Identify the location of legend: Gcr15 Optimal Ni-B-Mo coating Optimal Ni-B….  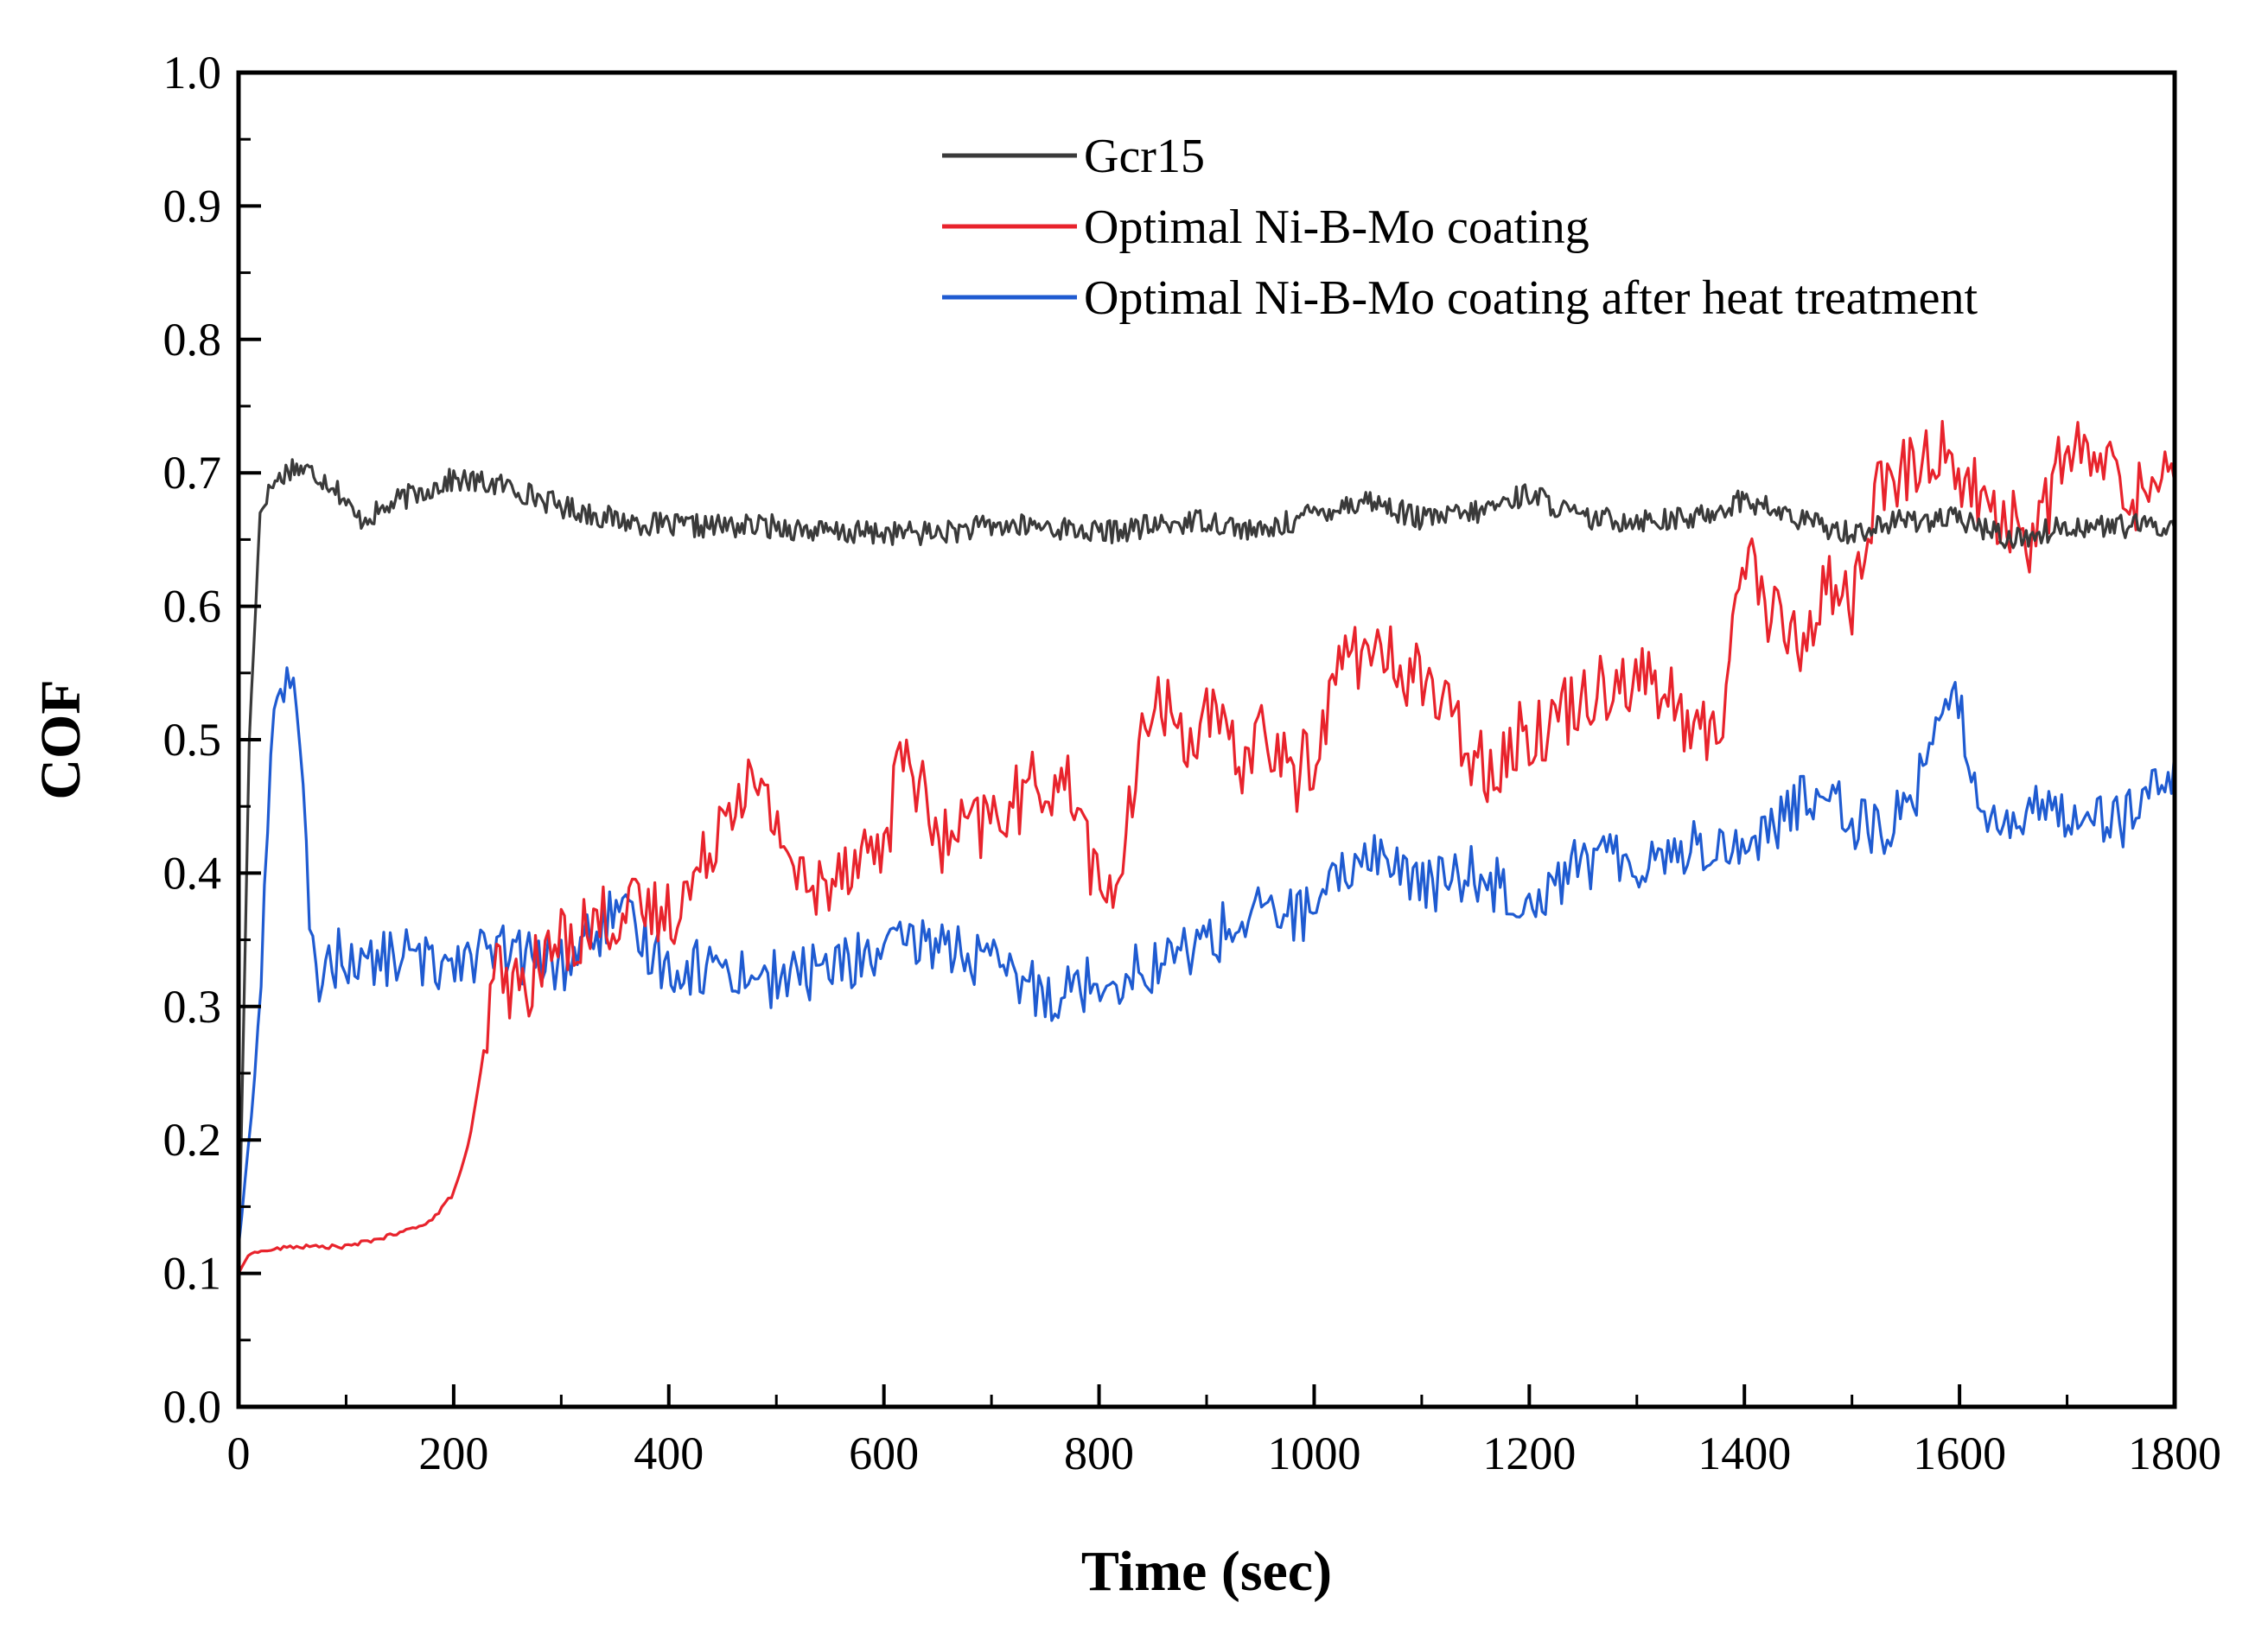
(1460, 227).